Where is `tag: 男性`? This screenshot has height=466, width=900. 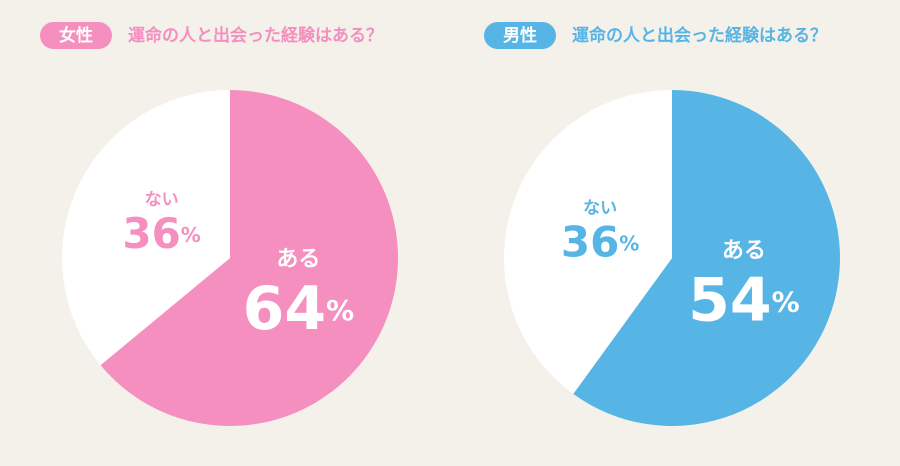 tag: 男性 is located at coordinates (520, 35).